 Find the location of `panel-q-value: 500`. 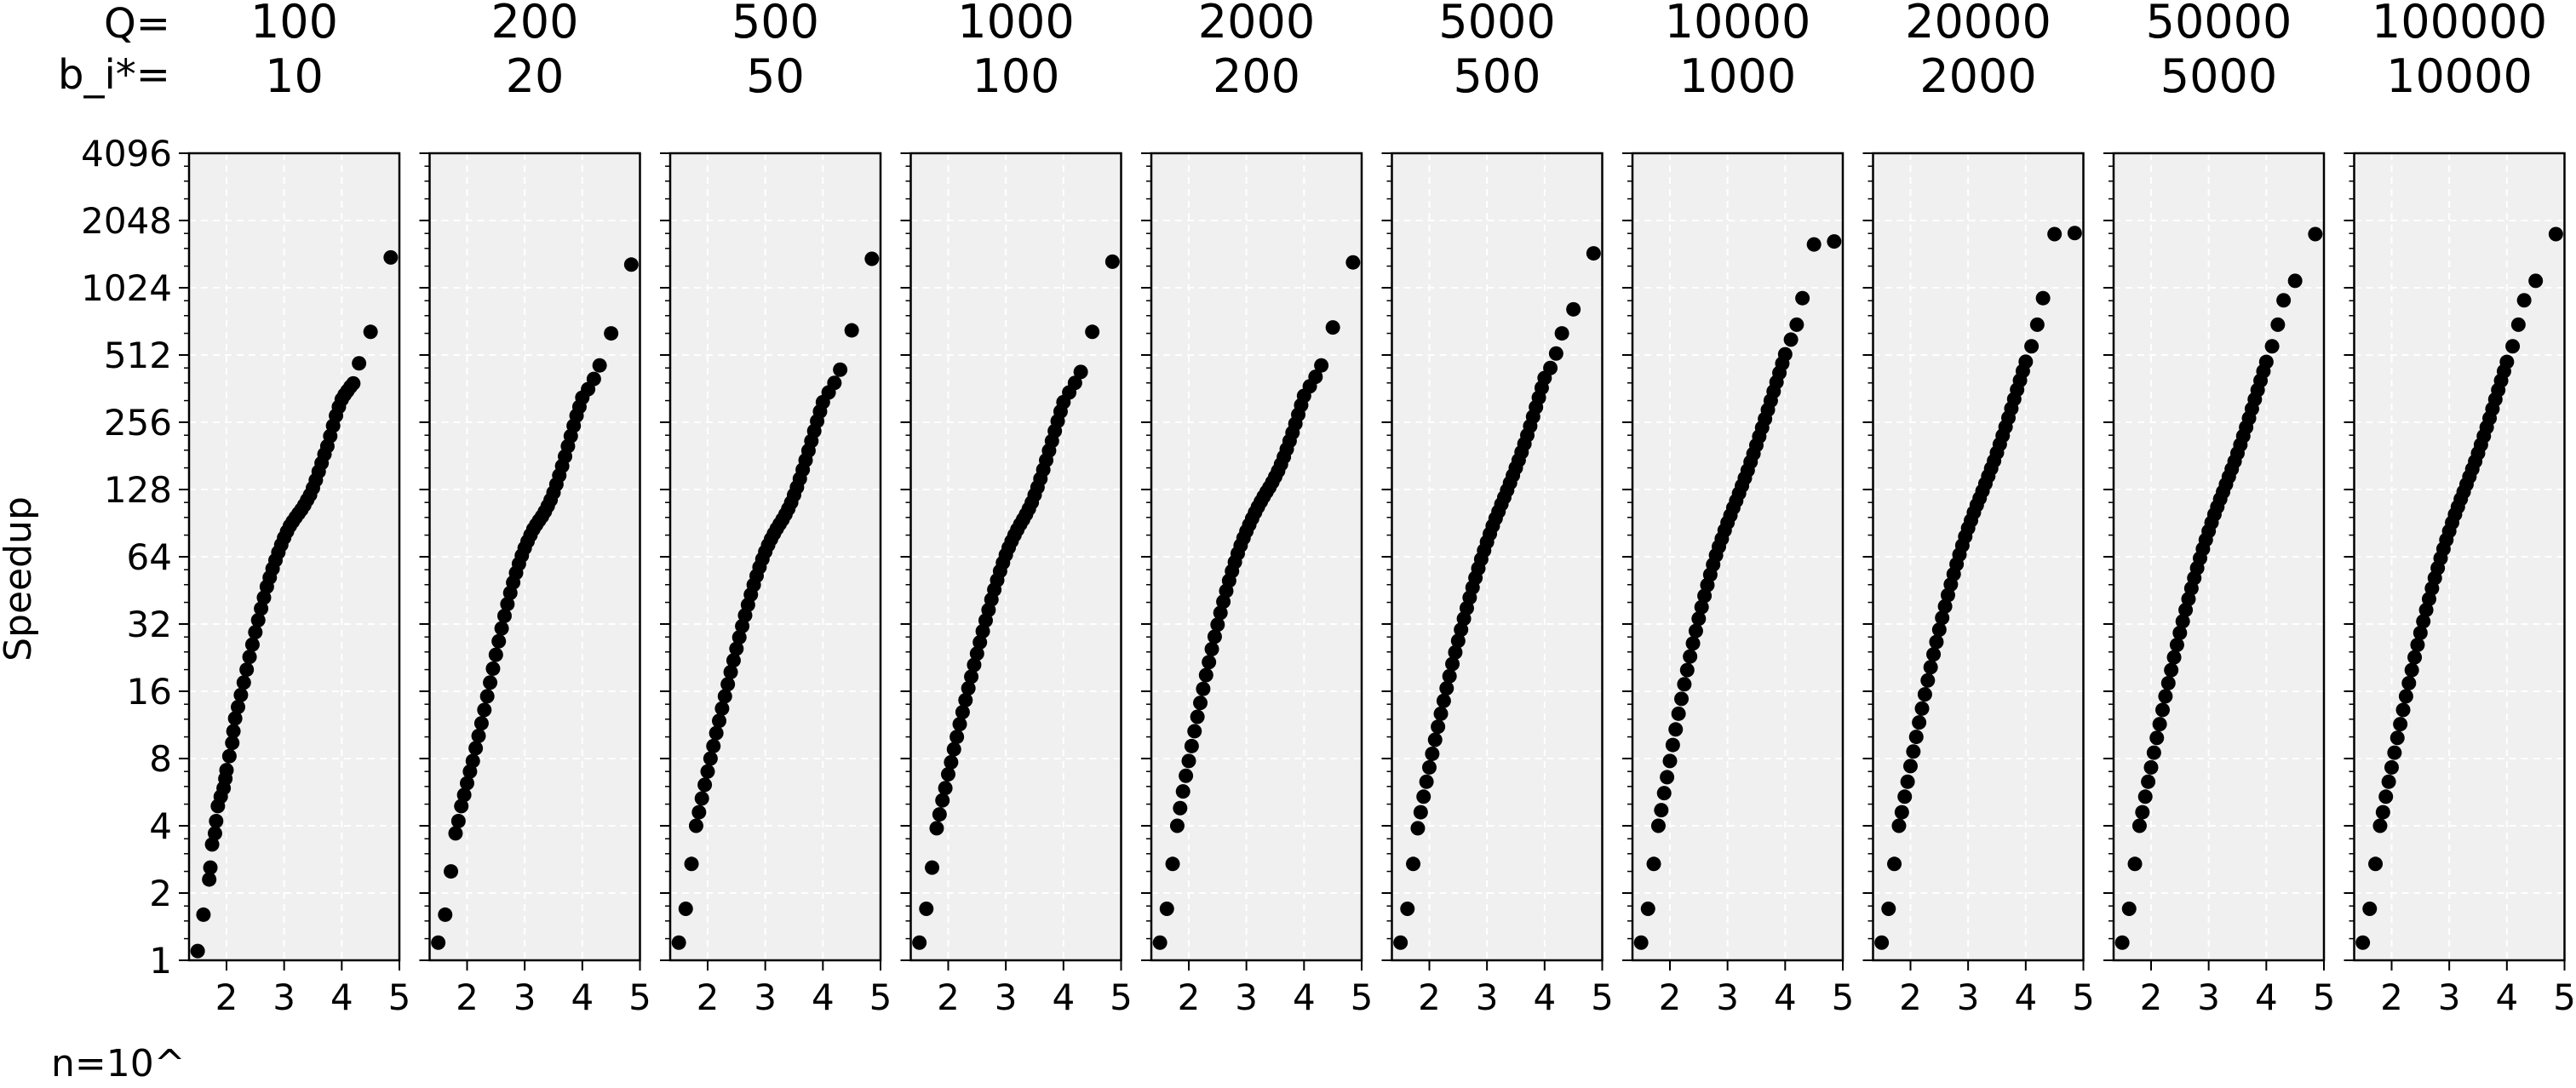

panel-q-value: 500 is located at coordinates (775, 24).